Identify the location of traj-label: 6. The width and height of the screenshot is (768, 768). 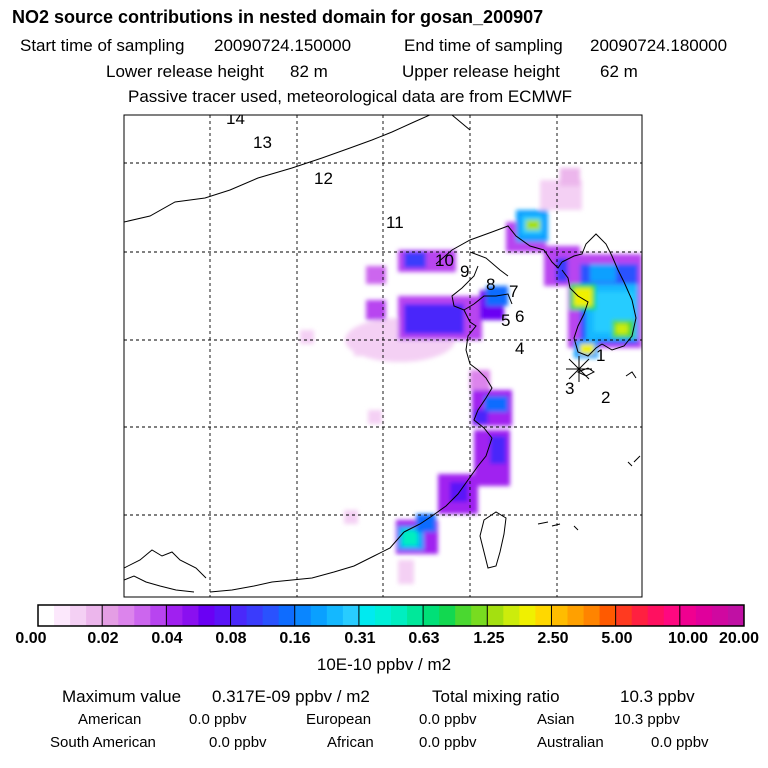
(519, 316).